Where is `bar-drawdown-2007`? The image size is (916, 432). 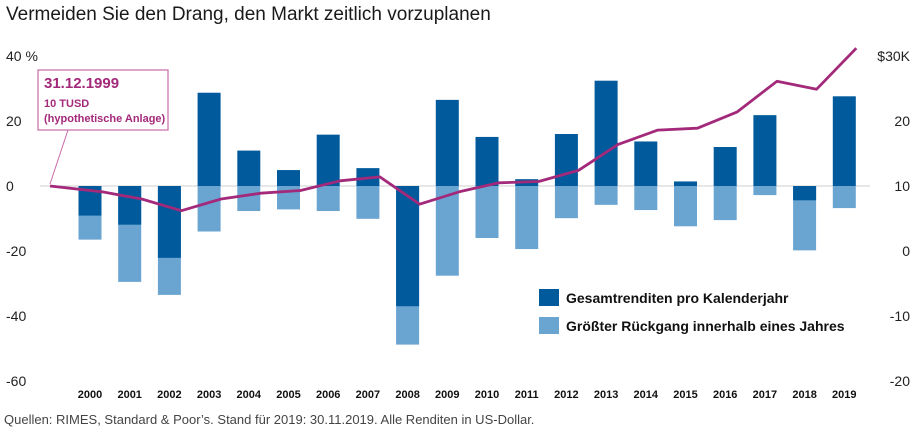 bar-drawdown-2007 is located at coordinates (368, 202).